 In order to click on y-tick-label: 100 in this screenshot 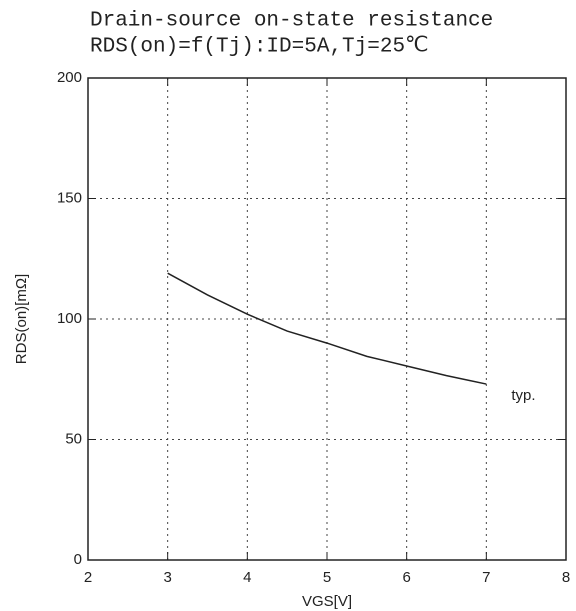, I will do `click(69, 318)`.